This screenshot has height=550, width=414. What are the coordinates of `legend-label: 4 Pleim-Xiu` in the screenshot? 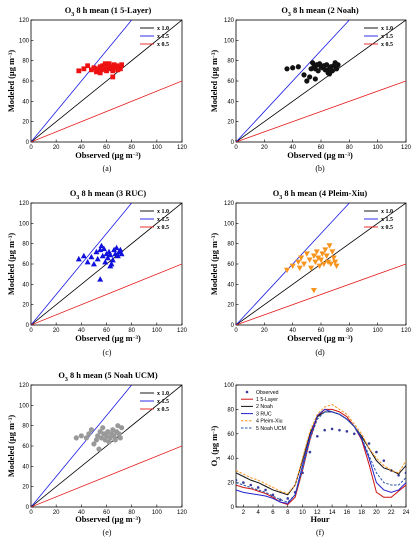 It's located at (269, 422).